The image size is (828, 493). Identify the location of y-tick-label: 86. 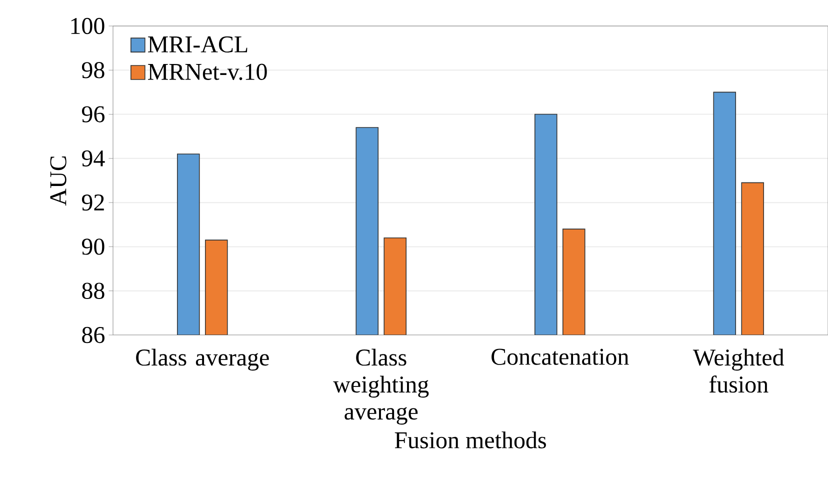
(93, 335).